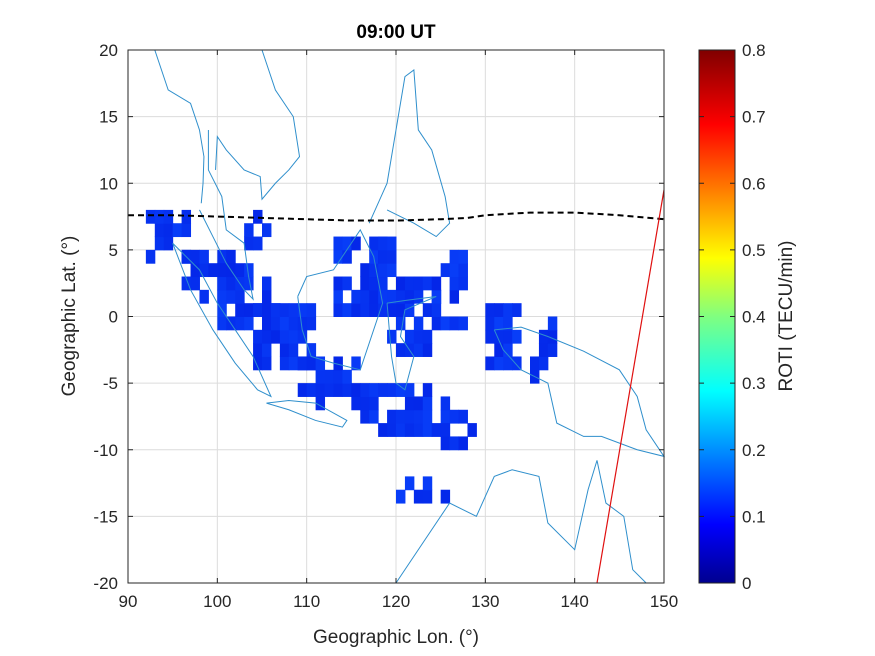  I want to click on x-tick-label: 110, so click(306, 601).